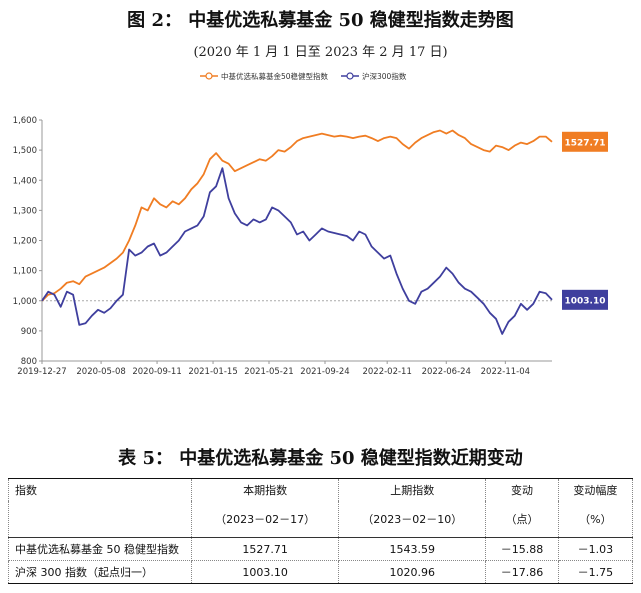  I want to click on end-label-box-fund, so click(585, 141).